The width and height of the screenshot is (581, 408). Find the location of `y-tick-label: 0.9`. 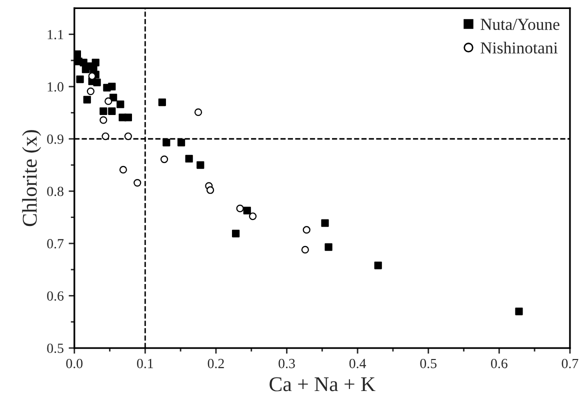

y-tick-label: 0.9 is located at coordinates (55, 139).